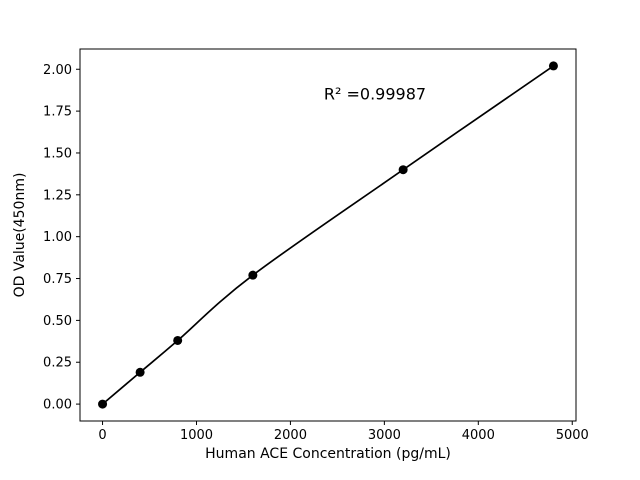 The image size is (640, 480). I want to click on y-tick-label: 1.00, so click(57, 237).